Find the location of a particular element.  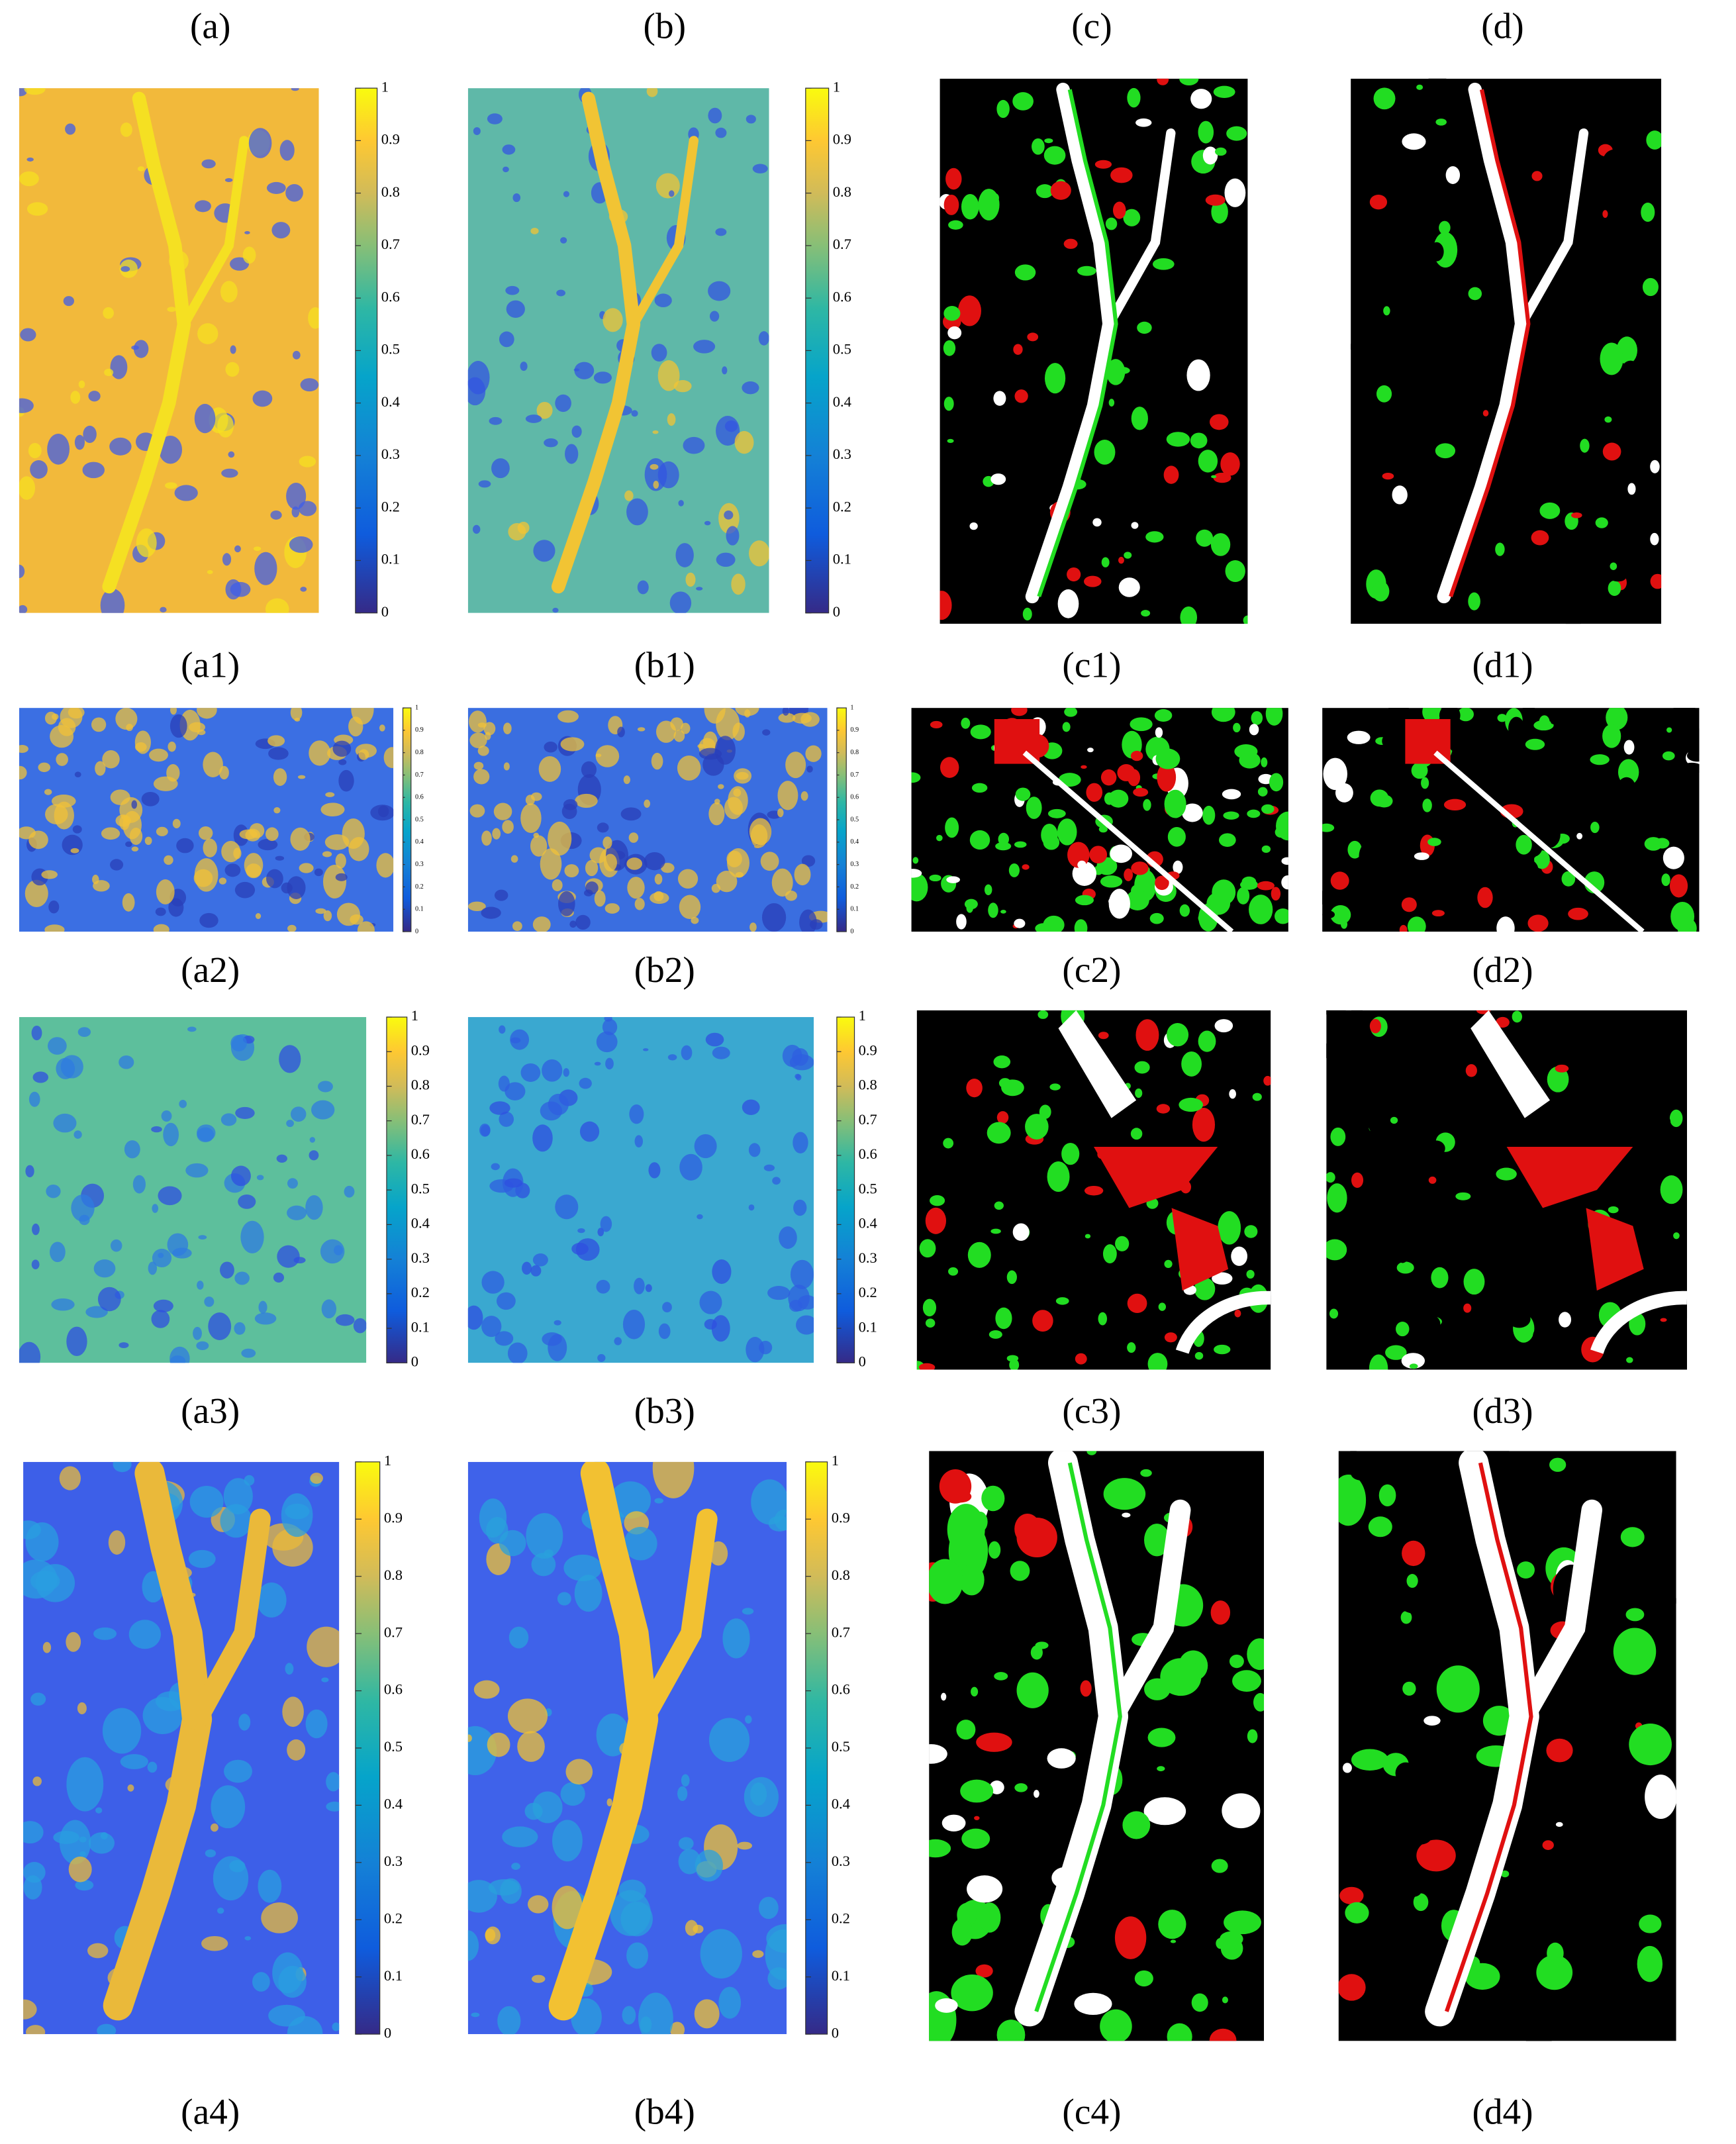

changed-arc is located at coordinates (1223, 1322).